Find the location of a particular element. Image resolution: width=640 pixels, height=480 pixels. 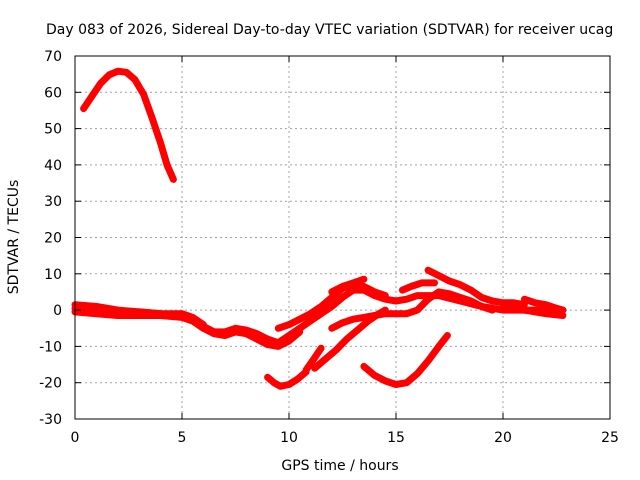

y-tick-label: 40 is located at coordinates (53, 166).